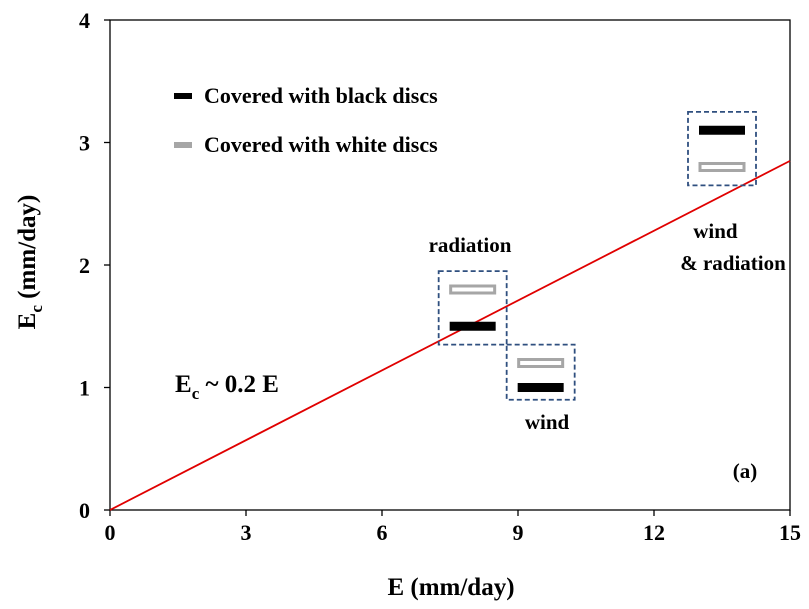 The image size is (809, 609). I want to click on y-tick-label: 4, so click(84, 20).